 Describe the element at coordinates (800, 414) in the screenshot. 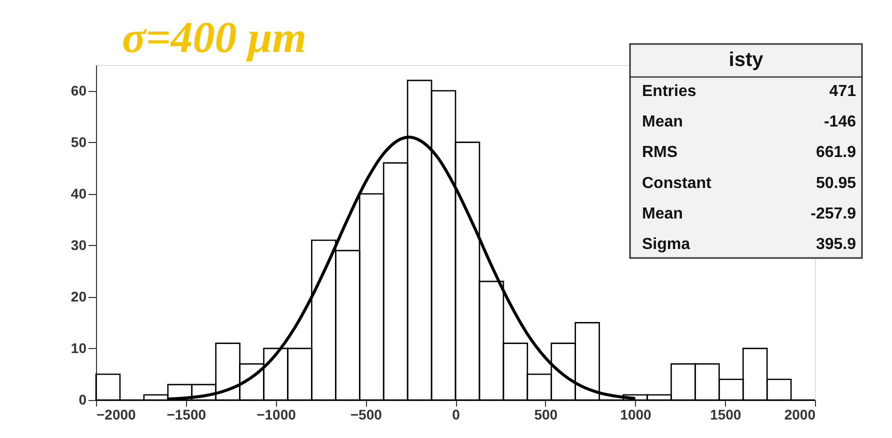

I see `x-tick-label: 2000` at that location.